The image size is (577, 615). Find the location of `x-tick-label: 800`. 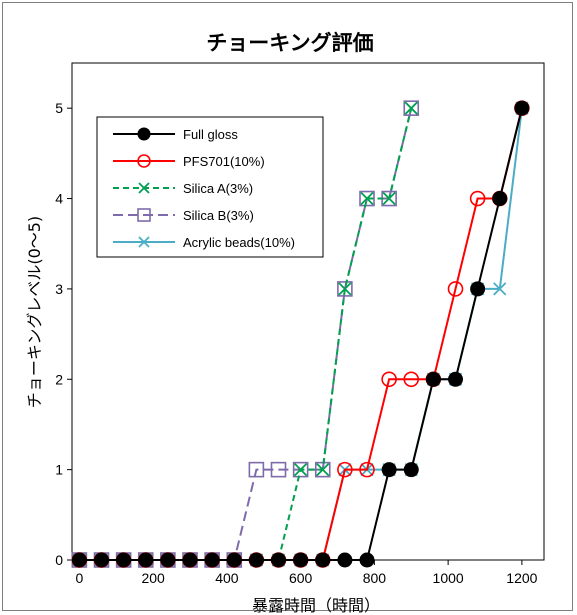

x-tick-label: 800 is located at coordinates (375, 578).